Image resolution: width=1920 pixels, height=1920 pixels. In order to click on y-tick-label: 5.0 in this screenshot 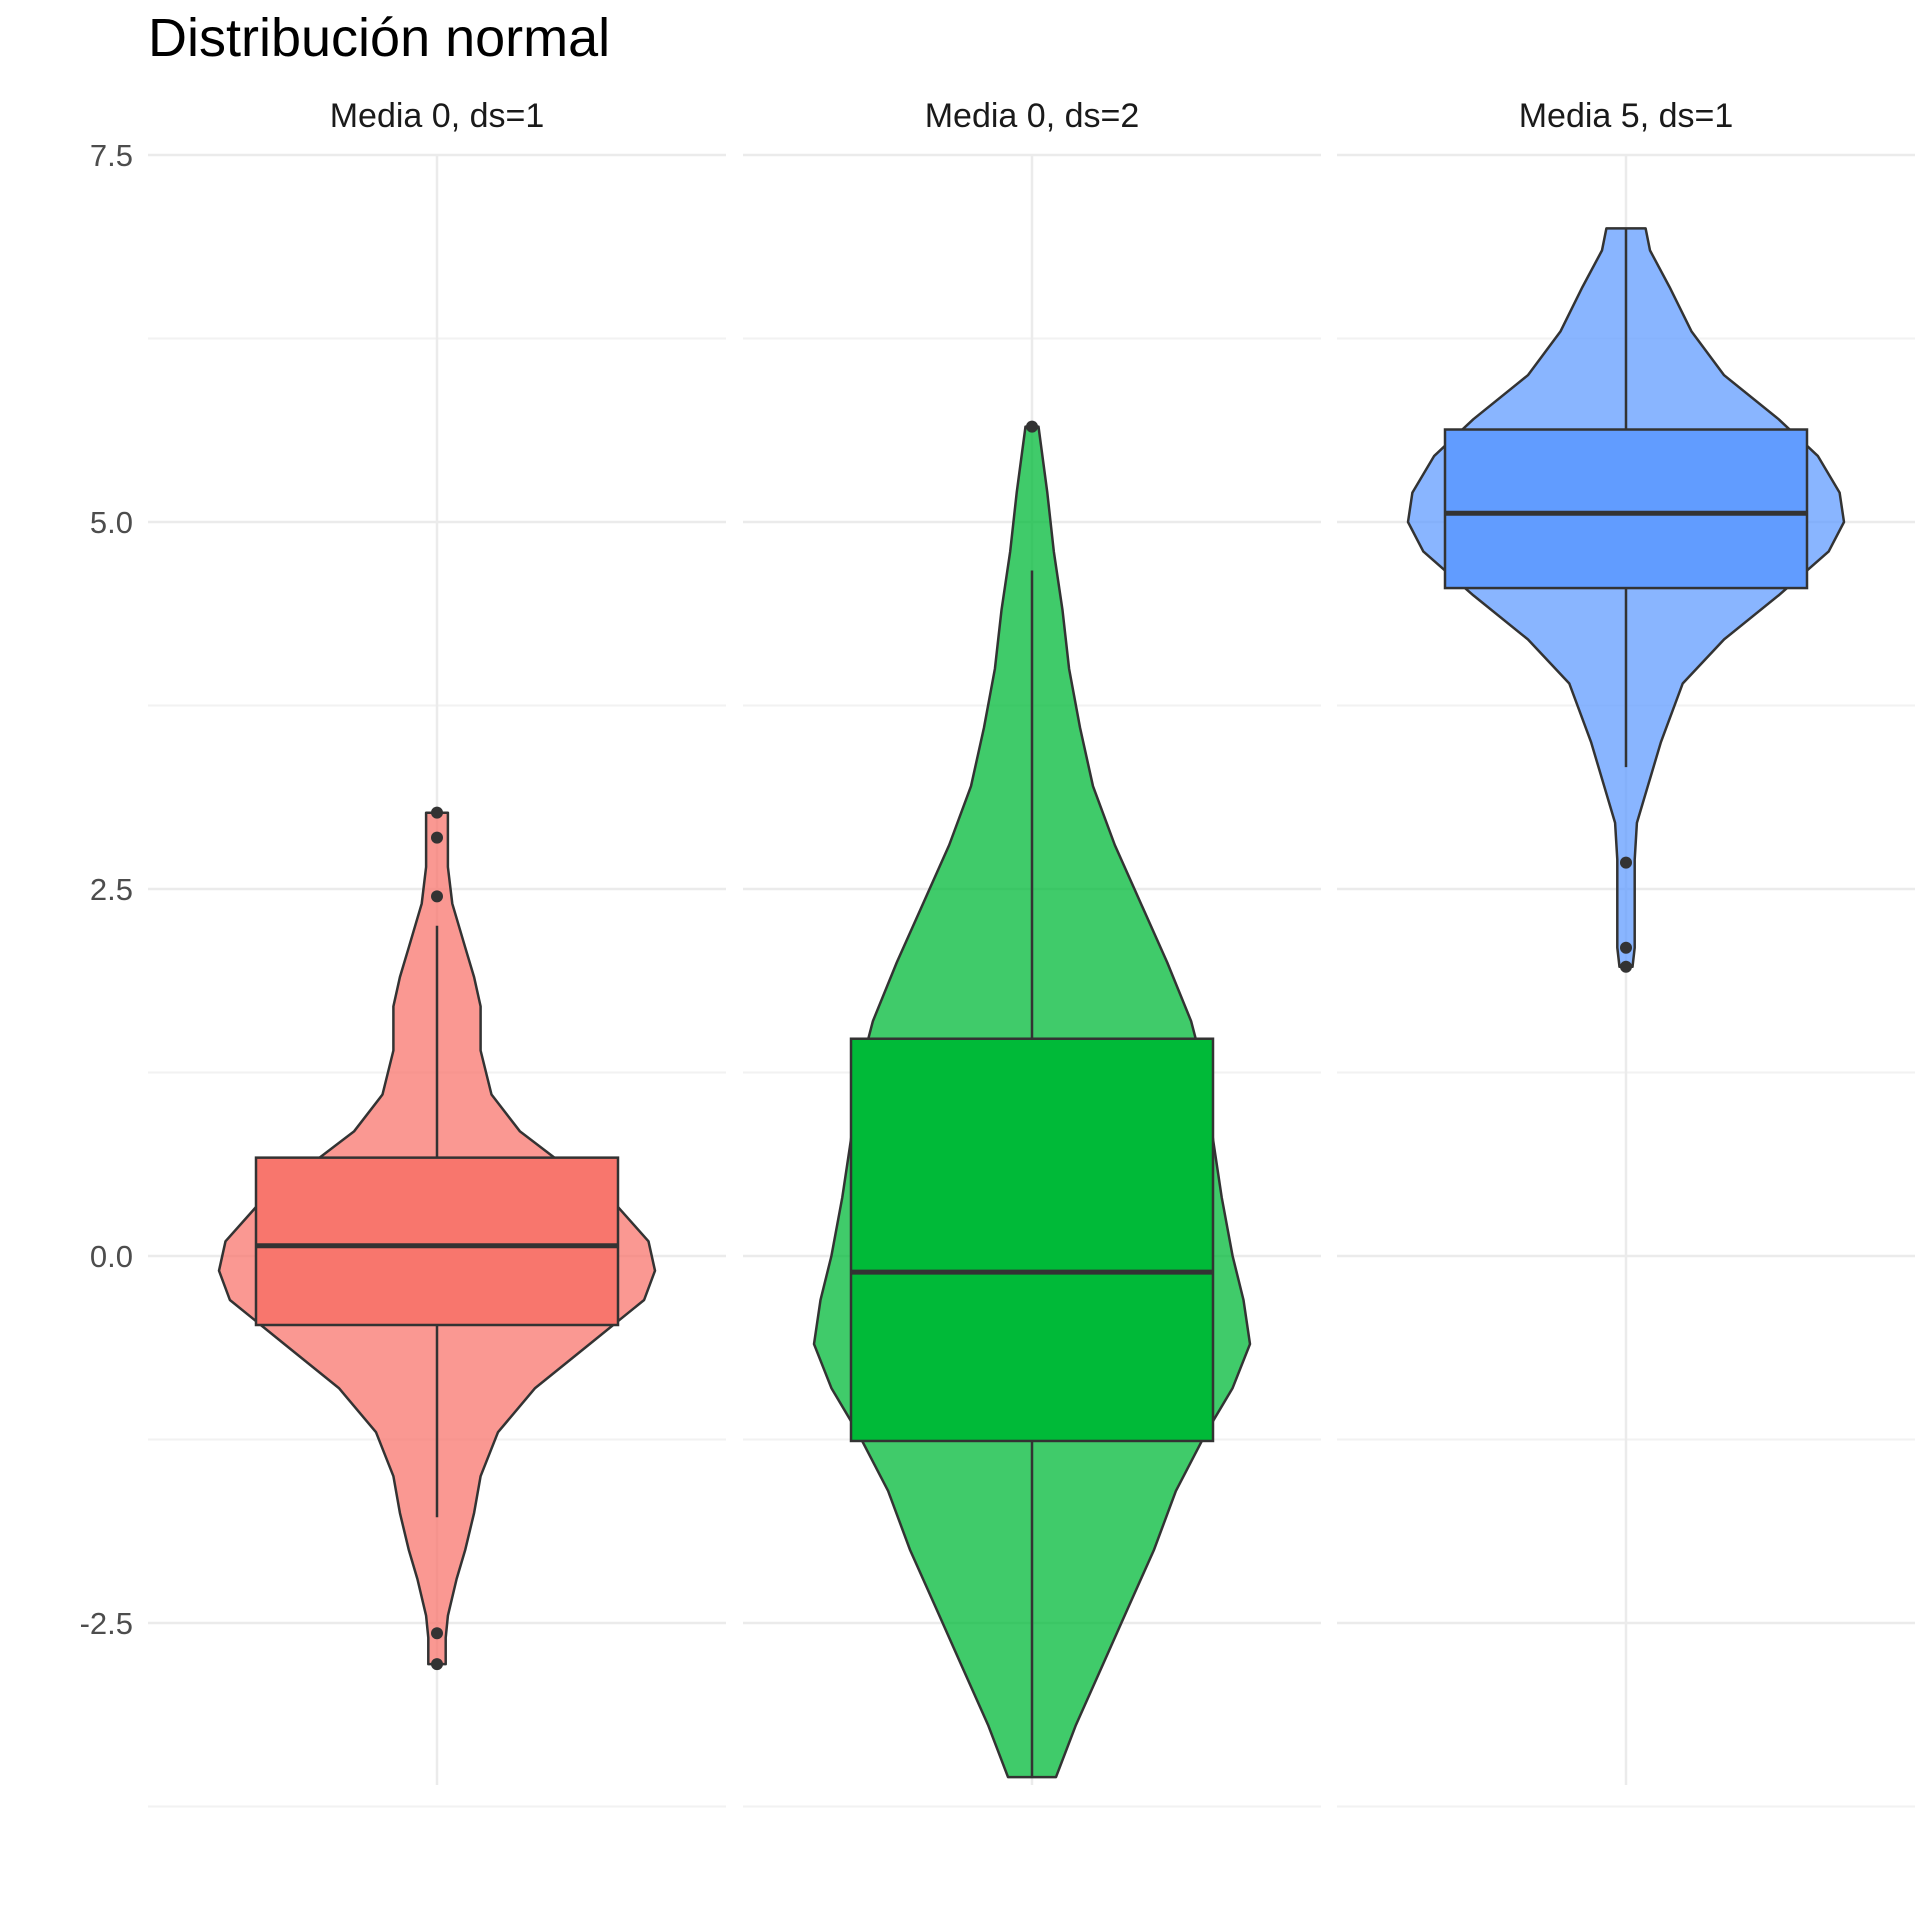, I will do `click(111, 522)`.